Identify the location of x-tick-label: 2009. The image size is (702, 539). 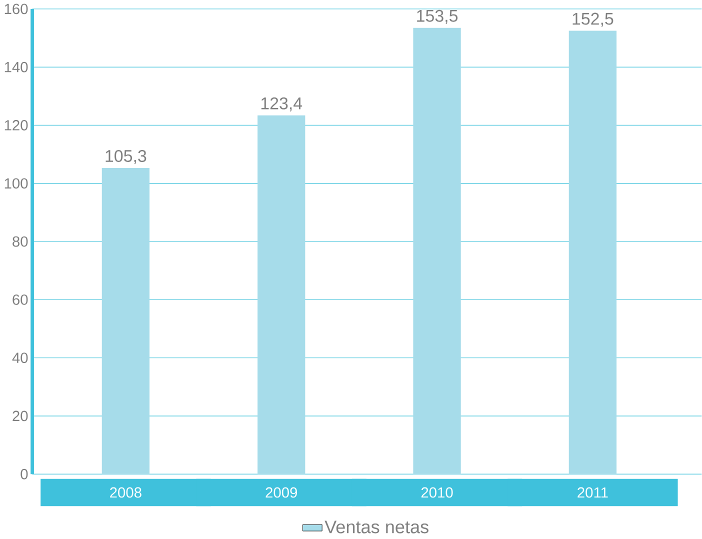
(281, 492).